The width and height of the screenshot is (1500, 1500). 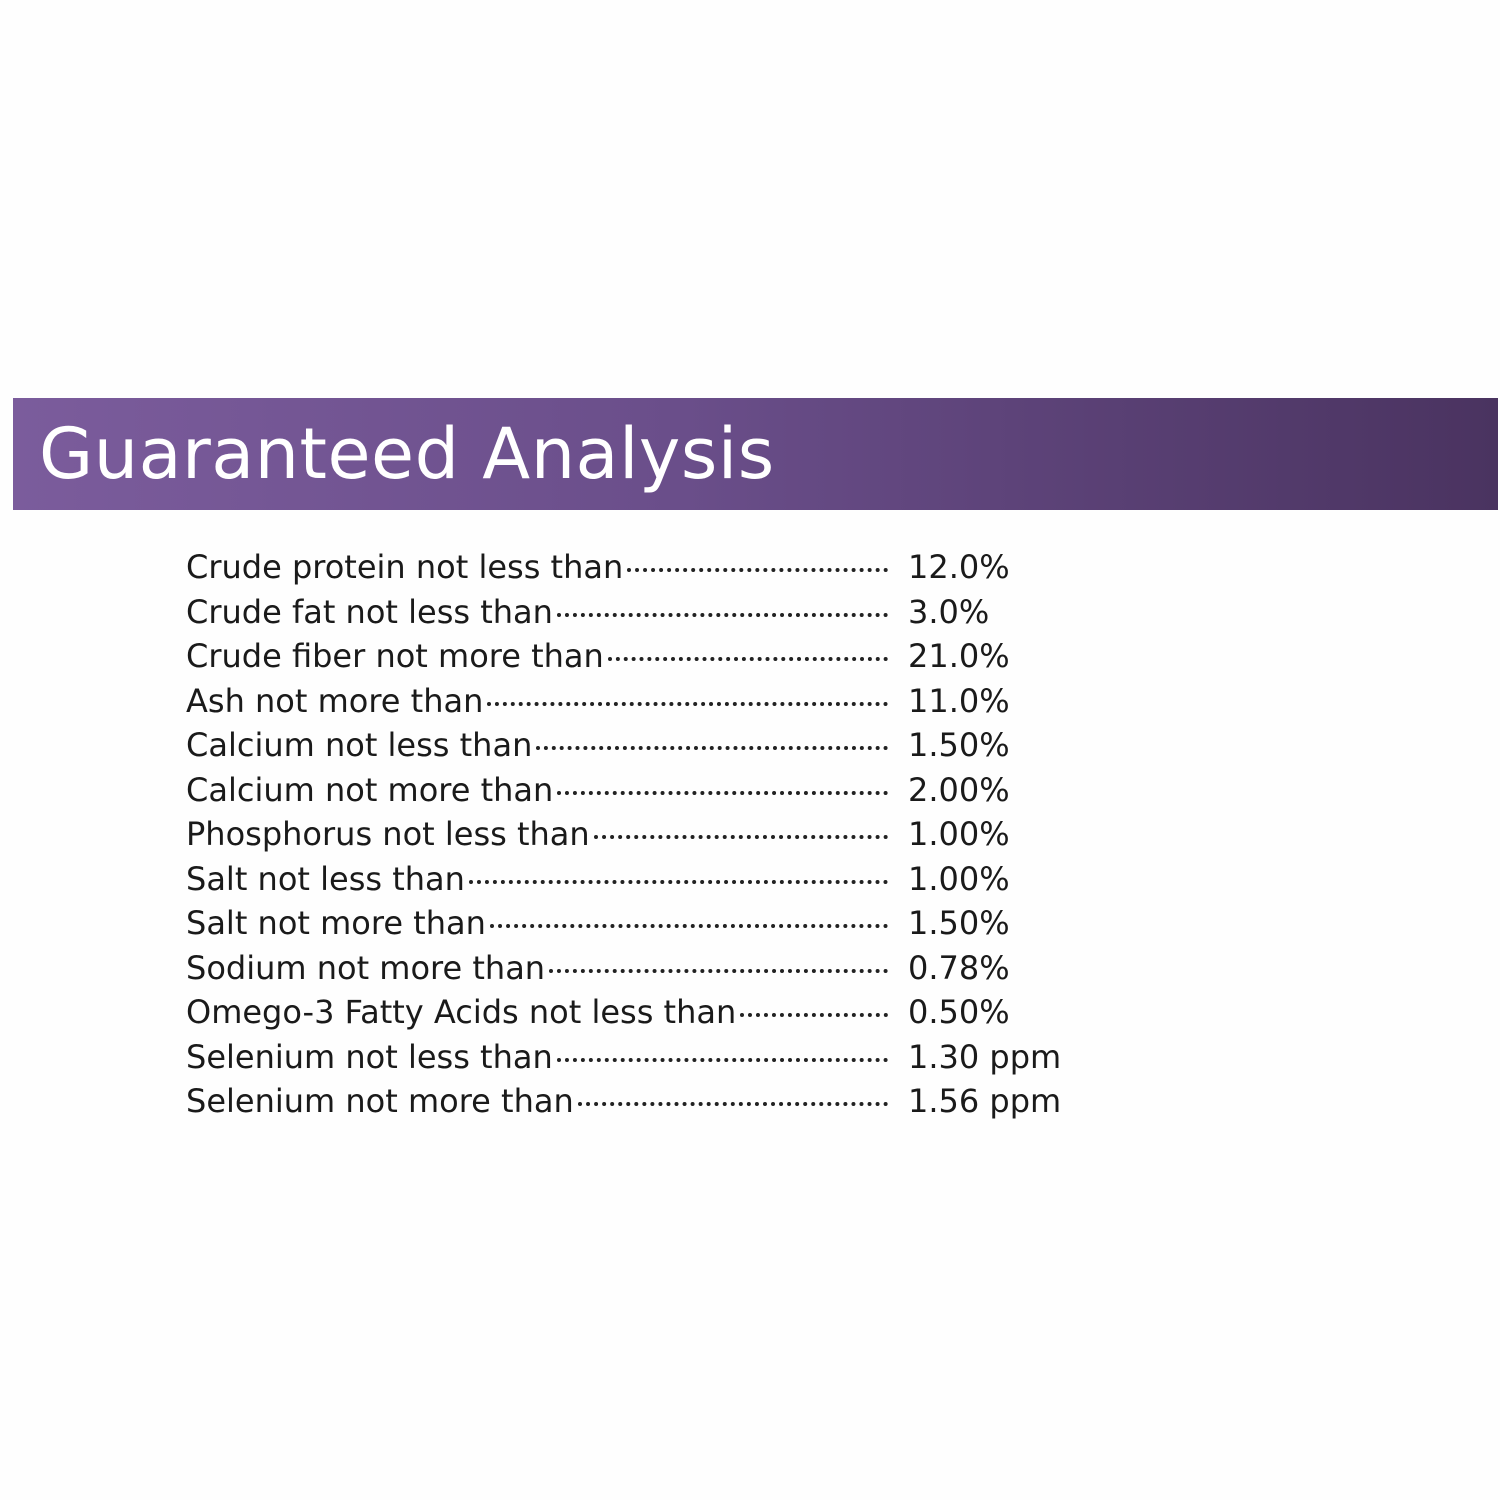 I want to click on table-row: Omego-3 Fatty Acids not less than 0.50%, so click(x=636, y=1012).